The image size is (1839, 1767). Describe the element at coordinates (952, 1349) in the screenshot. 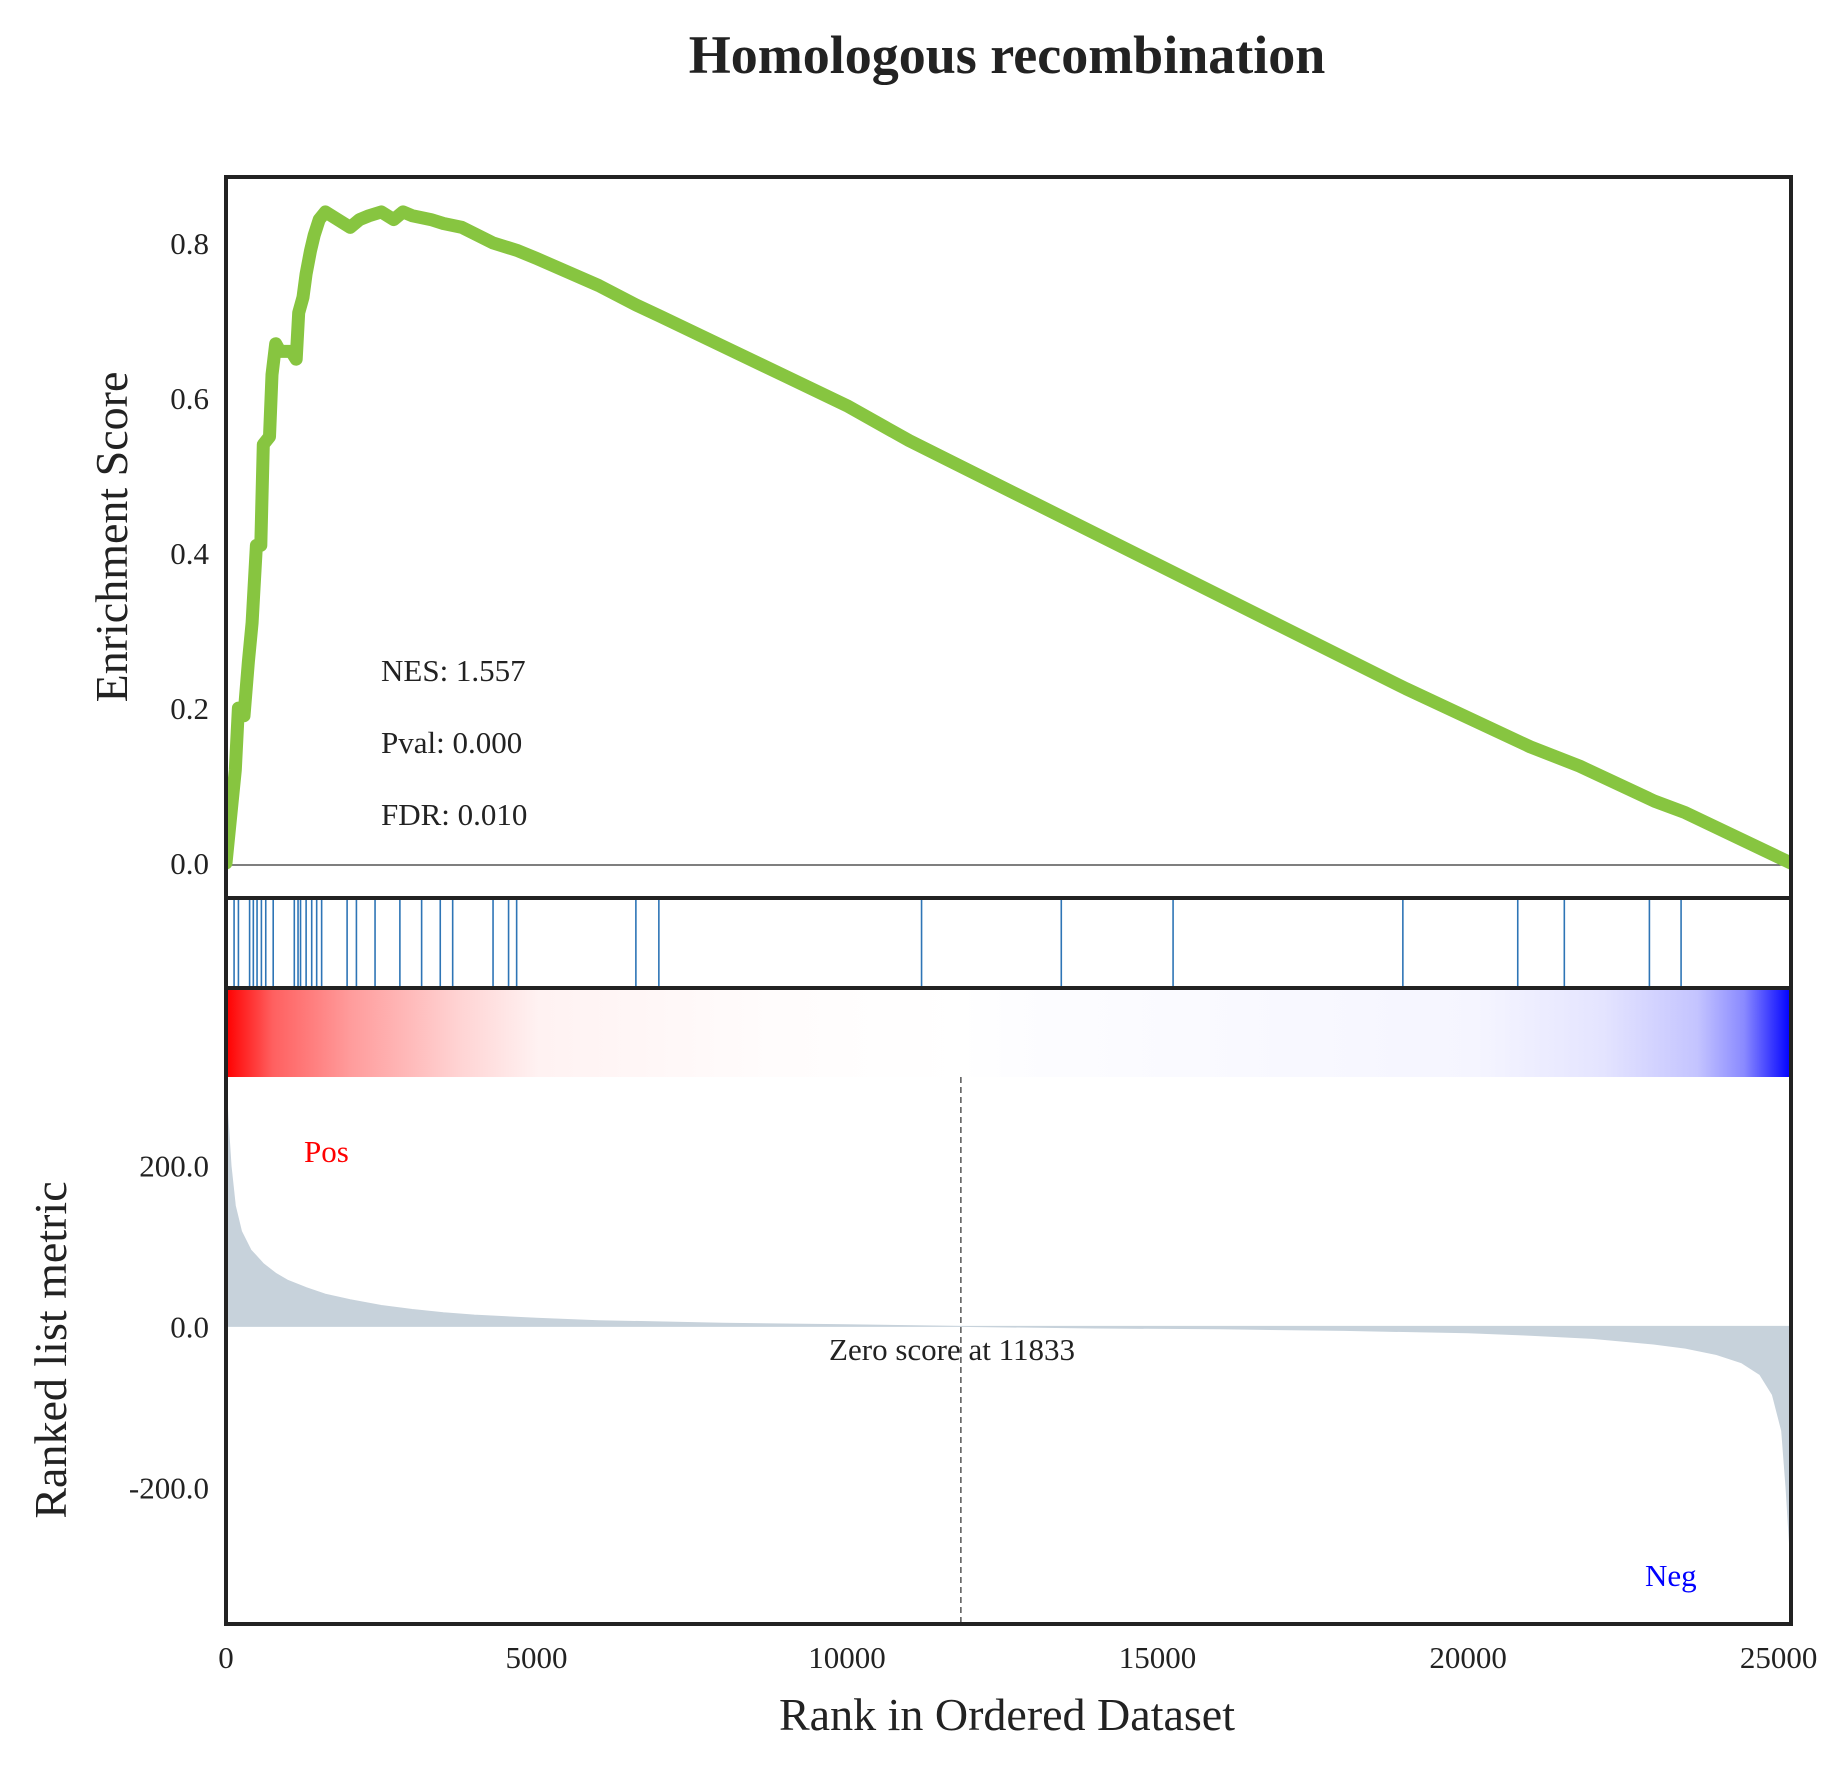

I see `zero-score-label: Zero score at 11833` at that location.